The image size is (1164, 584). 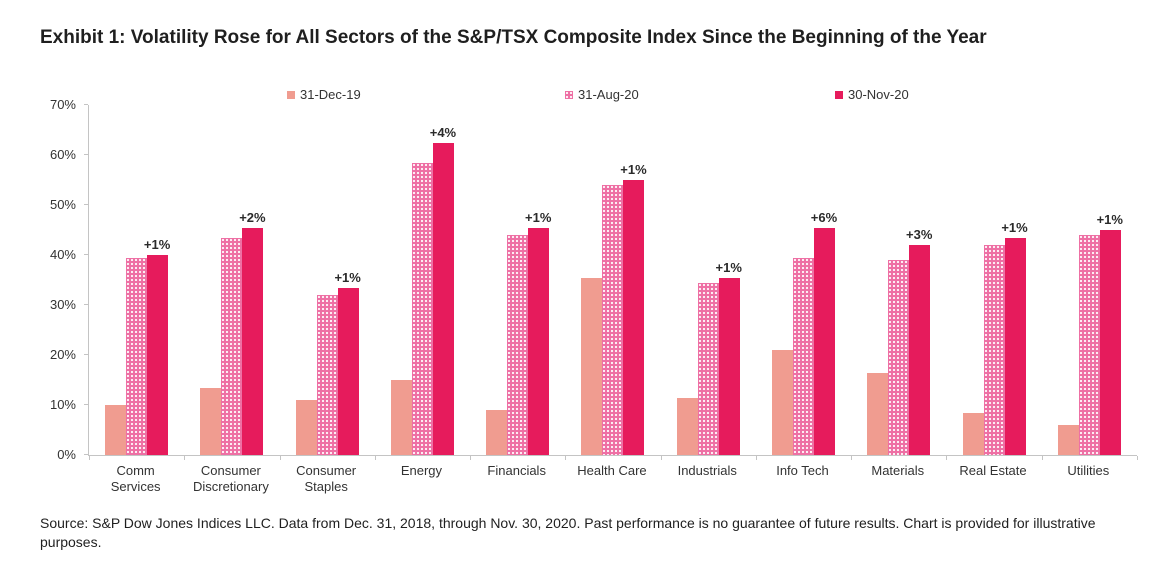 What do you see at coordinates (613, 320) in the screenshot?
I see `bar-31-aug-20-health-care` at bounding box center [613, 320].